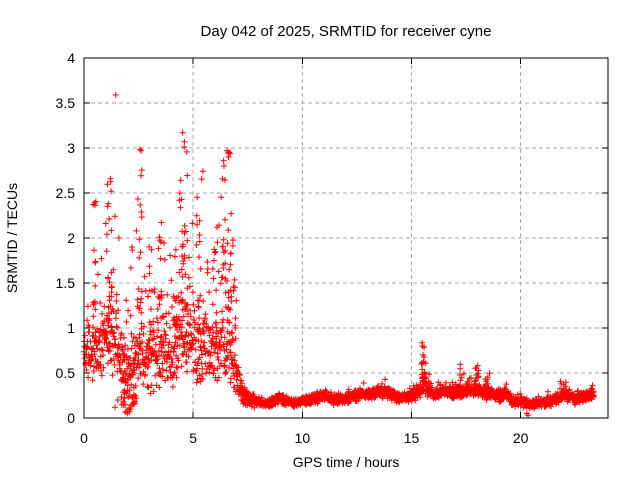 The width and height of the screenshot is (640, 485). Describe the element at coordinates (66, 283) in the screenshot. I see `y-tick-label: 1.5` at that location.